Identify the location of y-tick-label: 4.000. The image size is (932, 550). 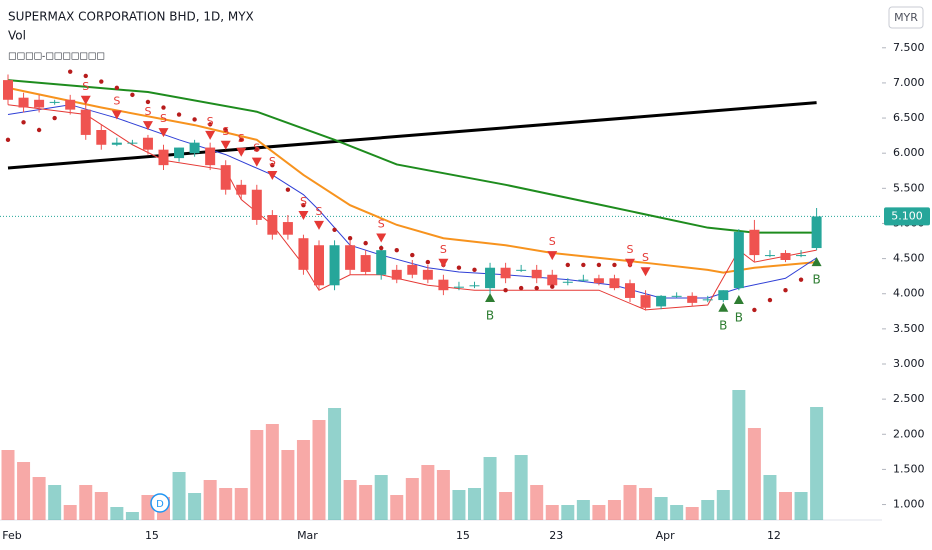
(909, 293).